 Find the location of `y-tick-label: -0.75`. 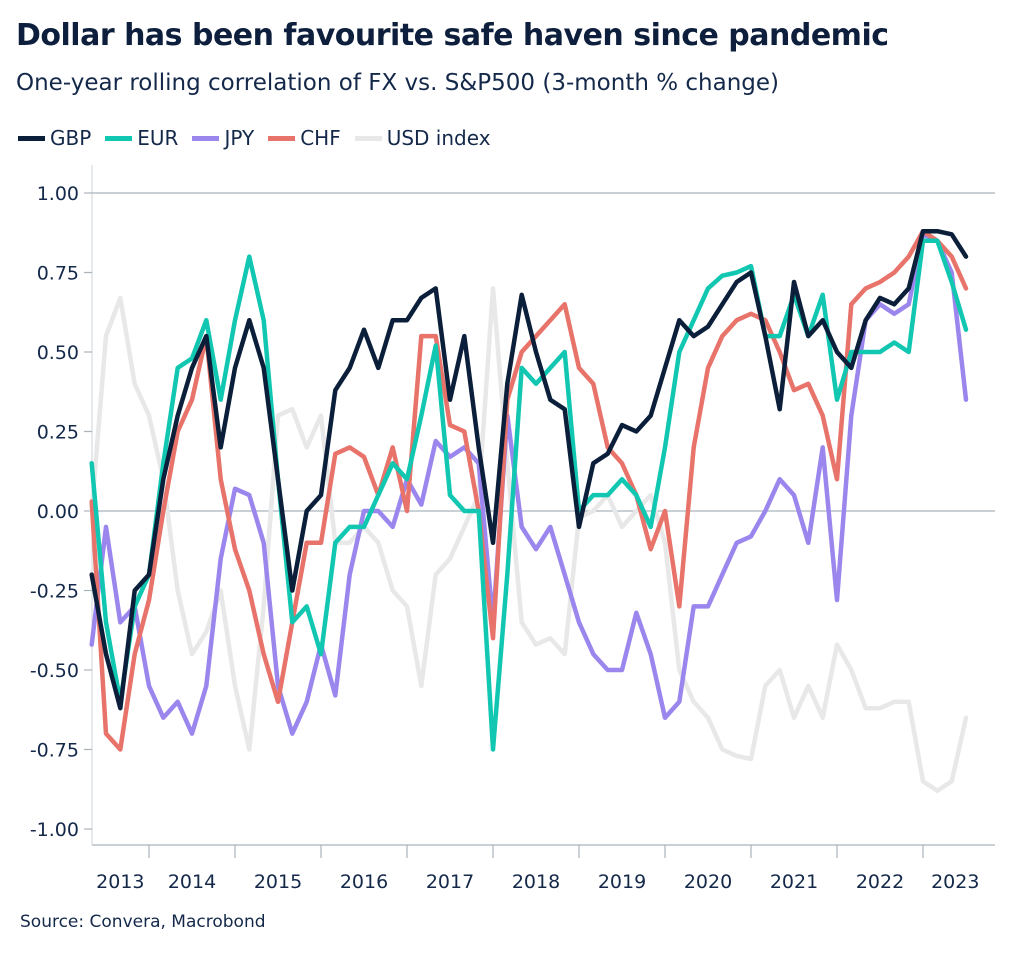

y-tick-label: -0.75 is located at coordinates (54, 751).